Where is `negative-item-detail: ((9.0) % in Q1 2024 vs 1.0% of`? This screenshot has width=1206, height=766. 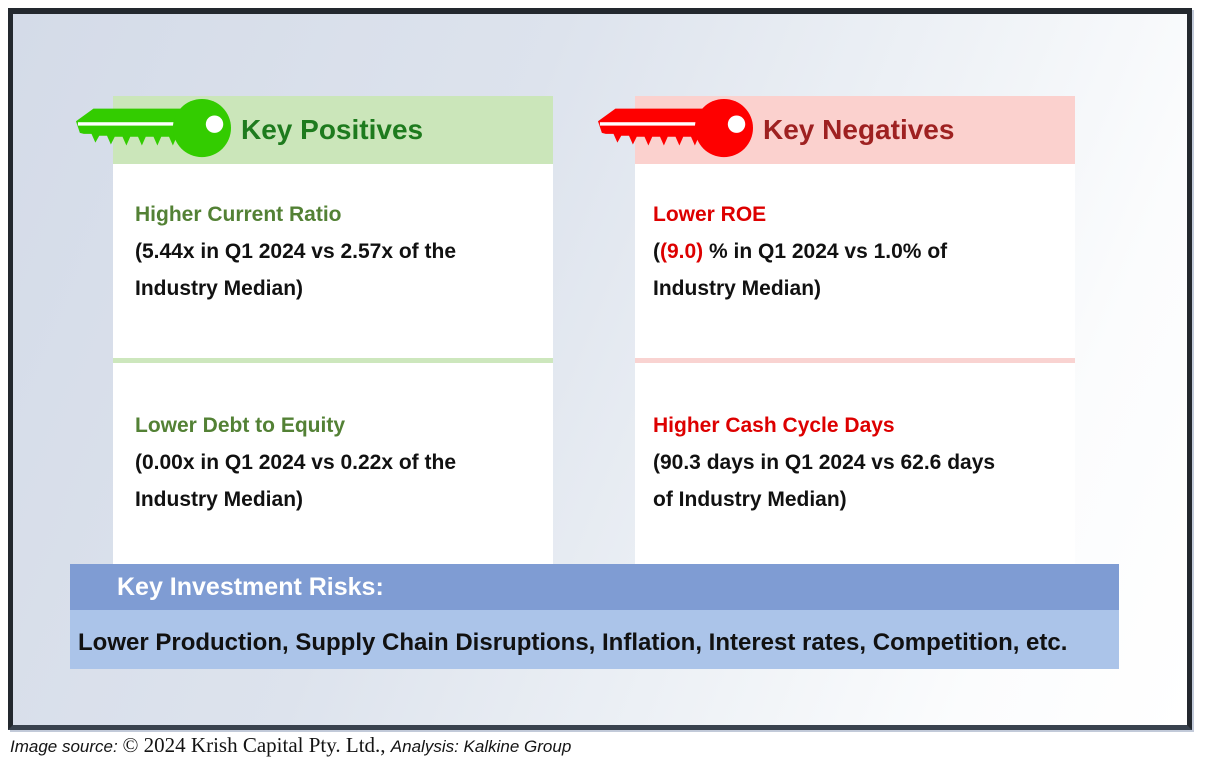 negative-item-detail: ((9.0) % in Q1 2024 vs 1.0% of is located at coordinates (800, 251).